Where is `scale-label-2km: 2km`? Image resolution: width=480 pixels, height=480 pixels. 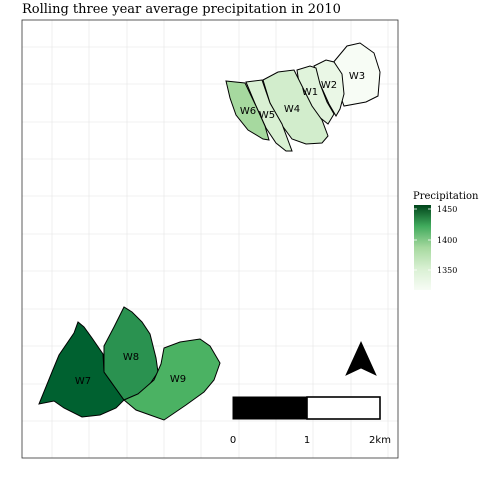
scale-label-2km: 2km is located at coordinates (380, 440).